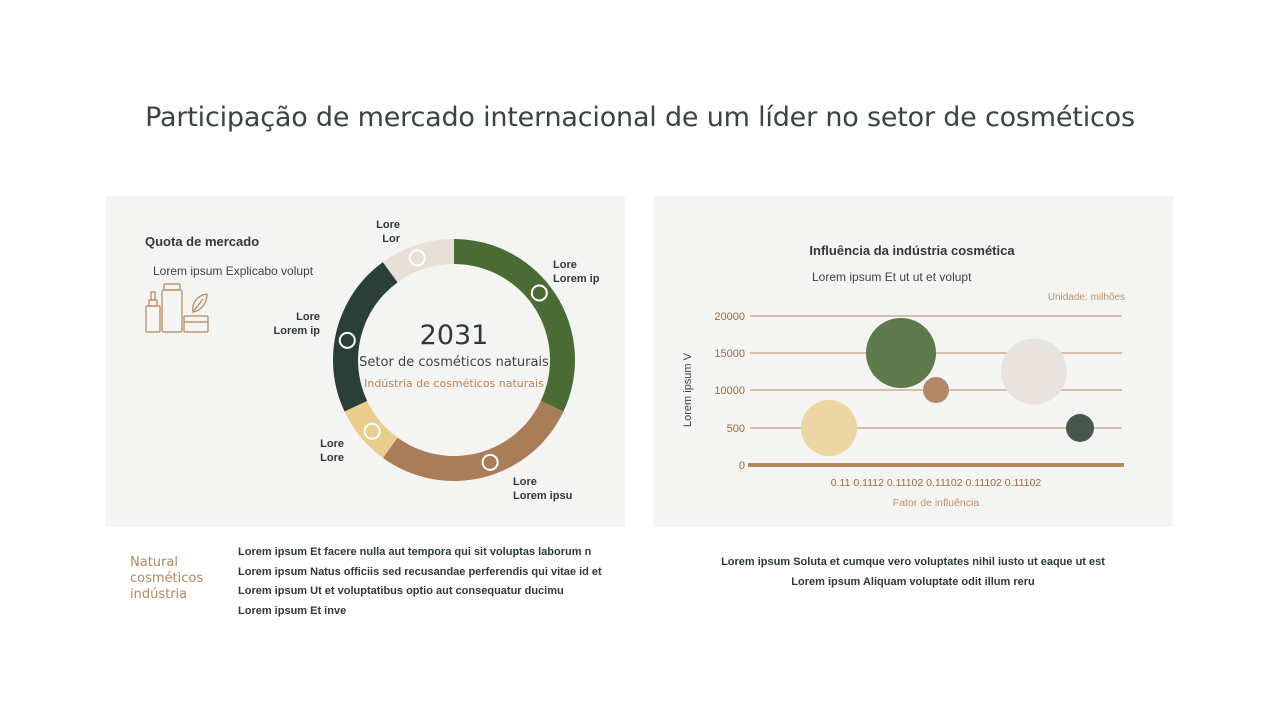 This screenshot has height=720, width=1280. What do you see at coordinates (167, 578) in the screenshot?
I see `category-label: Natural cosméticos indústria` at bounding box center [167, 578].